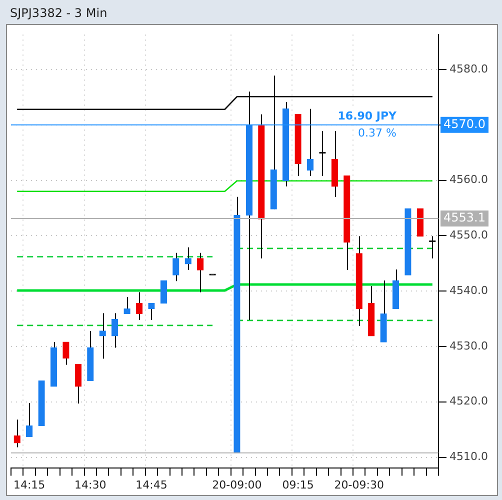 The image size is (502, 500). Describe the element at coordinates (152, 485) in the screenshot. I see `x-tick-label: 14:45` at that location.